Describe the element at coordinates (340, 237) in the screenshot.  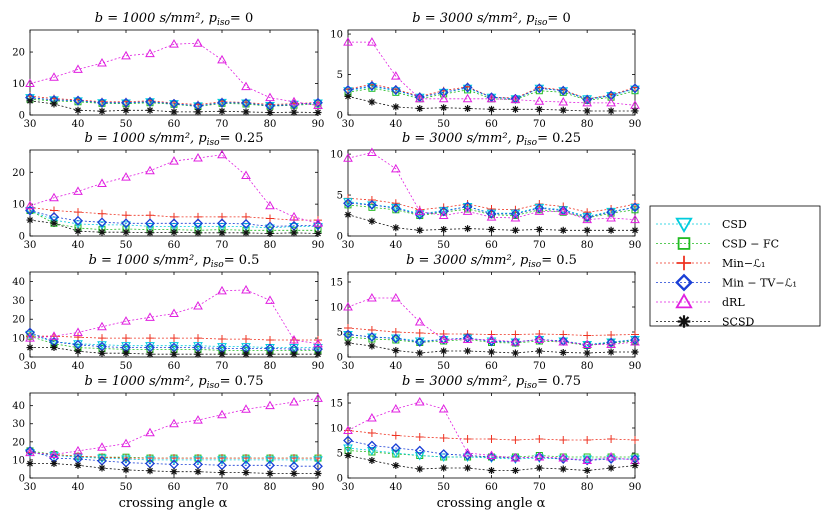
I see `y-tick-label: 0` at that location.